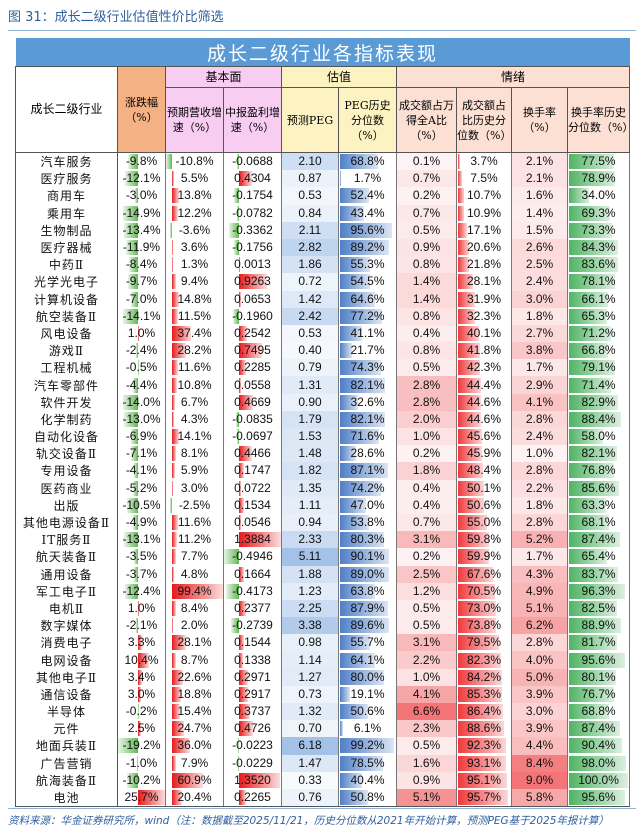 Image resolution: width=644 pixels, height=840 pixels. I want to click on cell-value: 68.8%, so click(598, 711).